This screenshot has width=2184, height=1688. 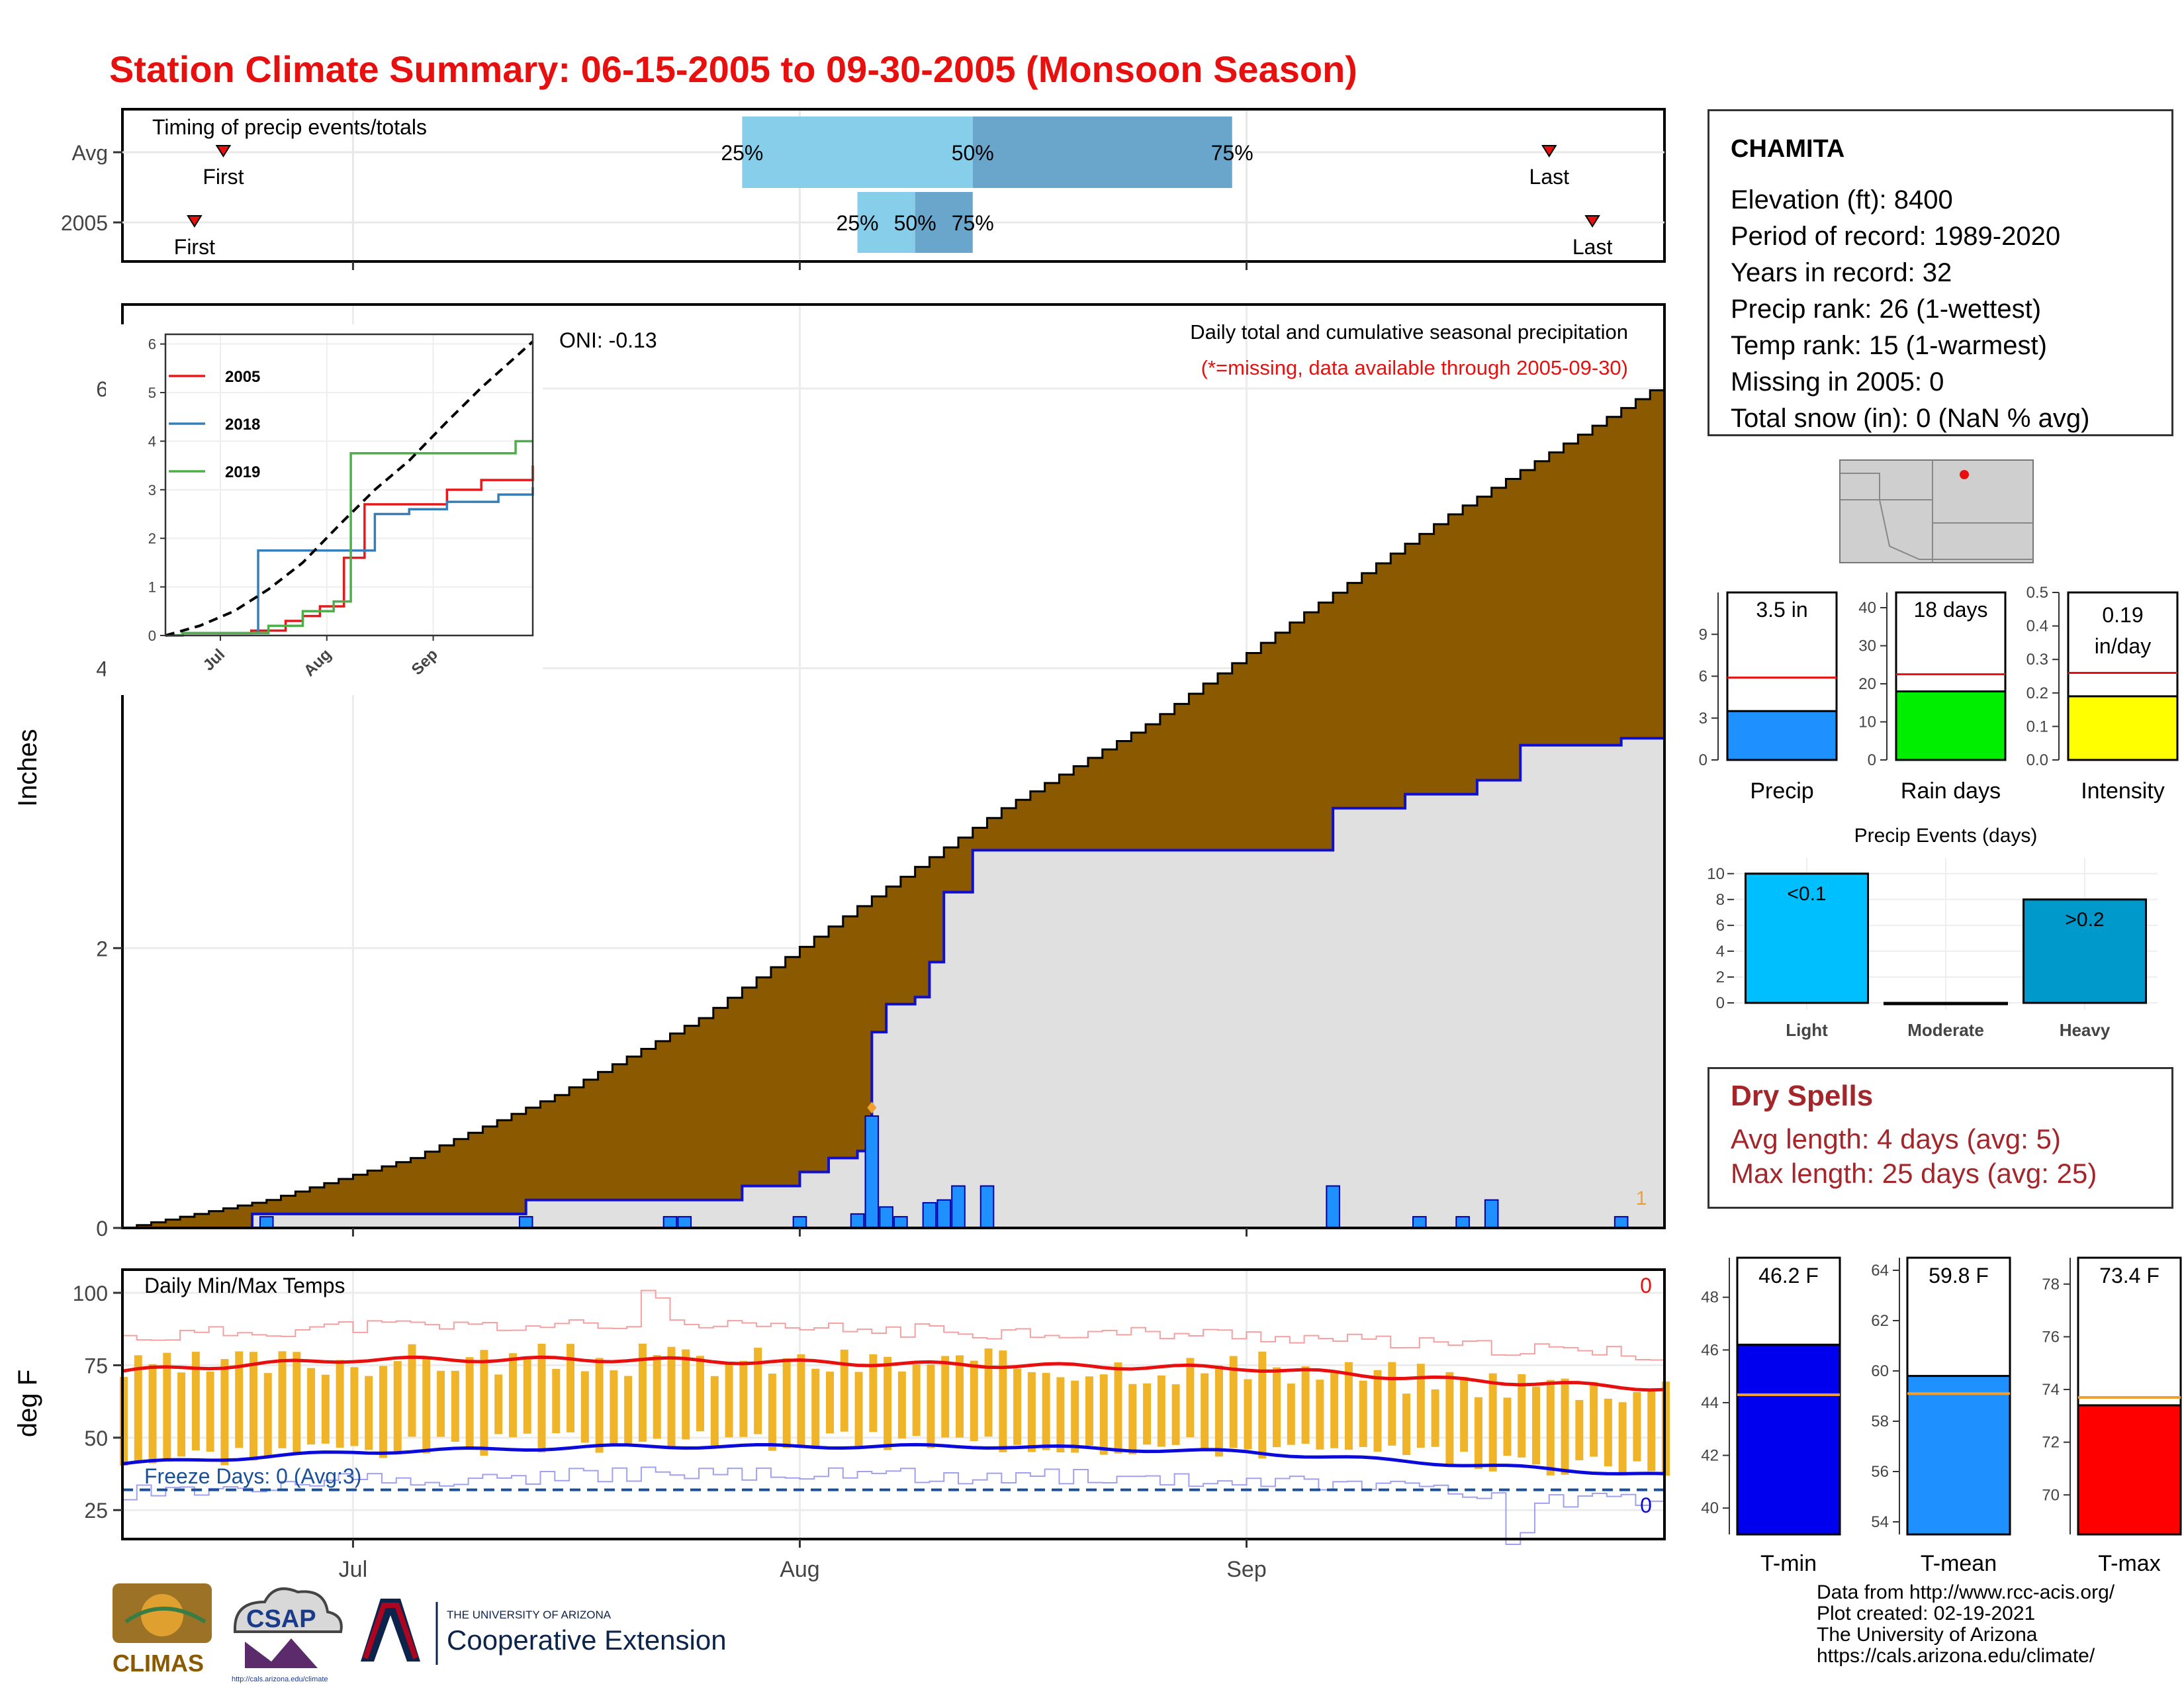 What do you see at coordinates (324, 509) in the screenshot?
I see `inset-background` at bounding box center [324, 509].